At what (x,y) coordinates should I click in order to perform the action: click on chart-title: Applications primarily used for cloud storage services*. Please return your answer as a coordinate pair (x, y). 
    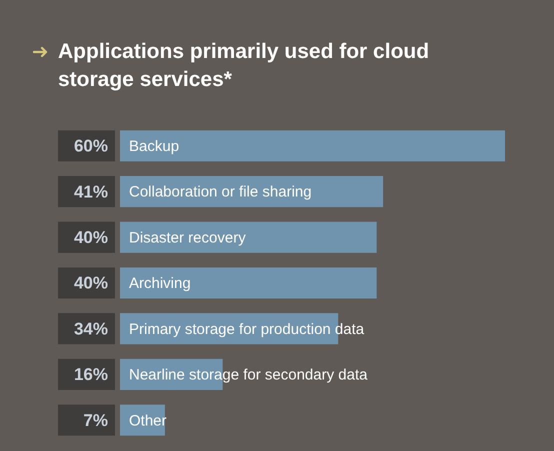
    Looking at the image, I should click on (244, 66).